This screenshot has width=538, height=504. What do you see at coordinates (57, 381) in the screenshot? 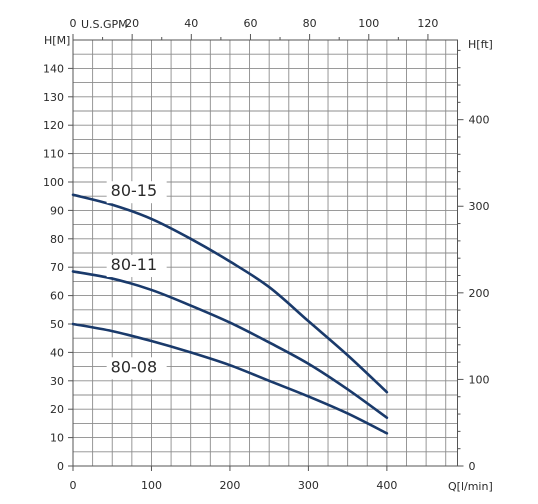
I see `y-tick-label-left: 30` at bounding box center [57, 381].